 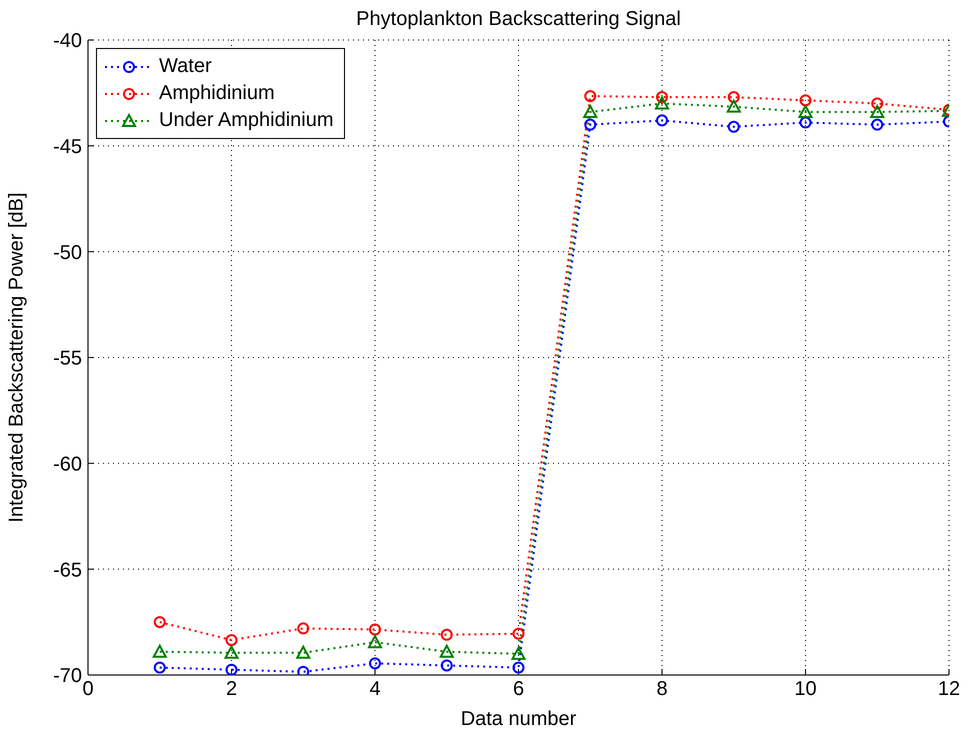 What do you see at coordinates (185, 66) in the screenshot?
I see `legend-label: Water` at bounding box center [185, 66].